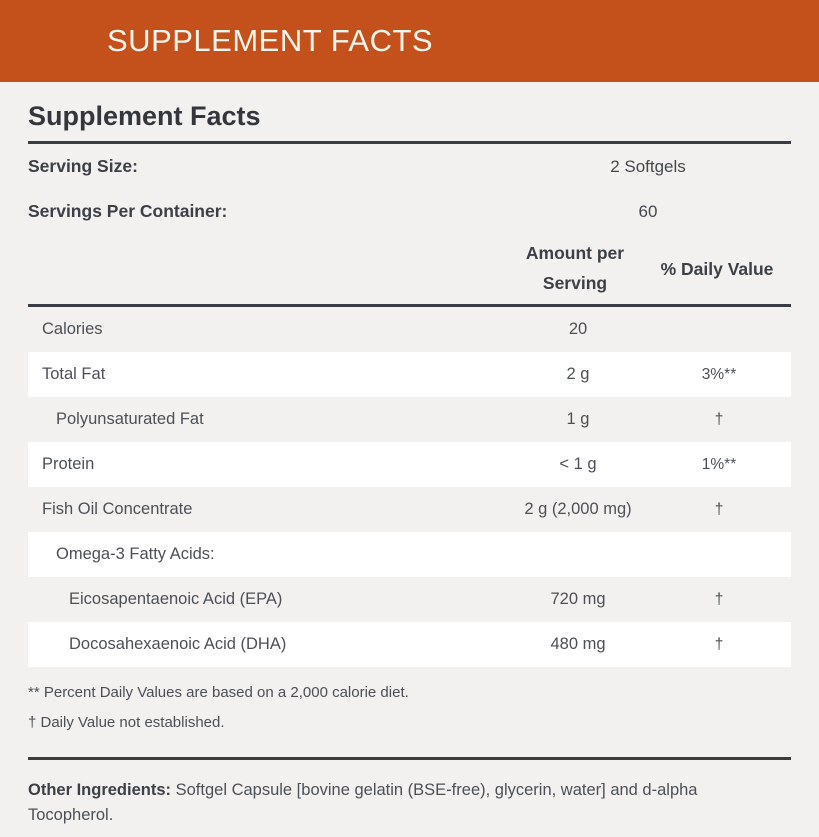 This screenshot has height=837, width=819. What do you see at coordinates (100, 790) in the screenshot?
I see `other-ingredients-label: Other Ingredients:` at bounding box center [100, 790].